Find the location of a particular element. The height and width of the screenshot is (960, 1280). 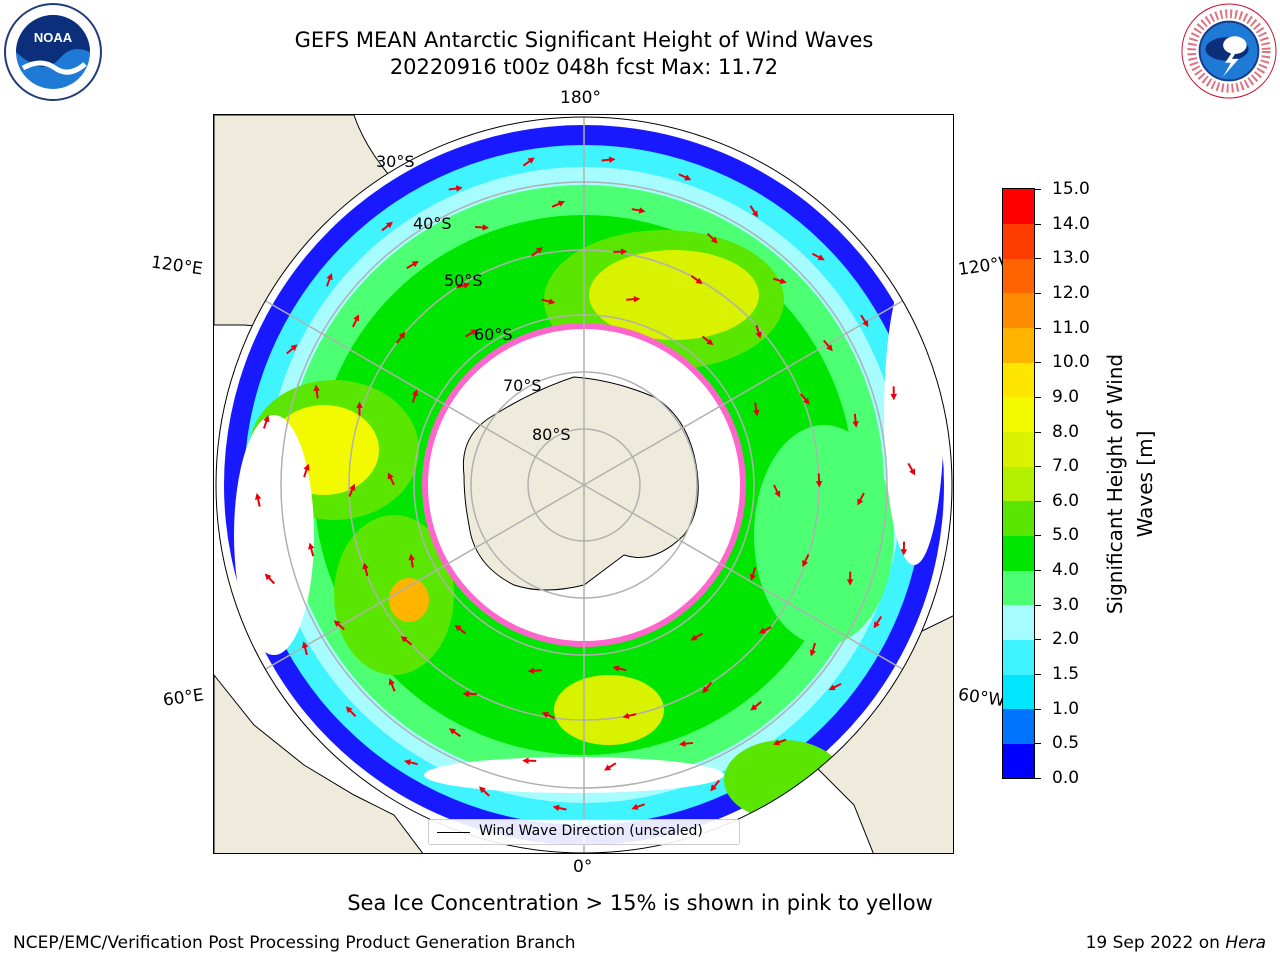

noaa-logo-text: NOAA is located at coordinates (53, 37).